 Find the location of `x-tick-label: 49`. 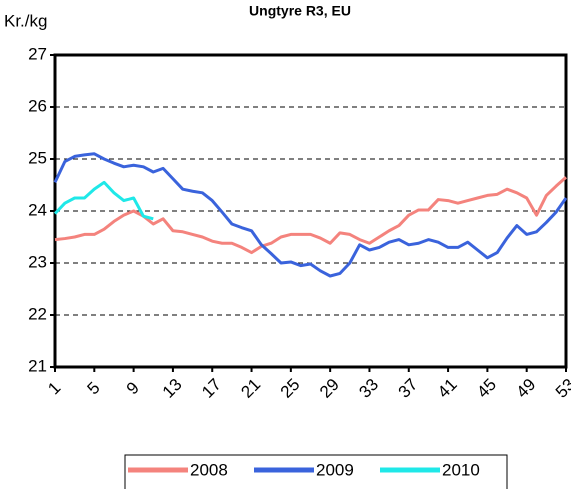

x-tick-label: 49 is located at coordinates (526, 388).